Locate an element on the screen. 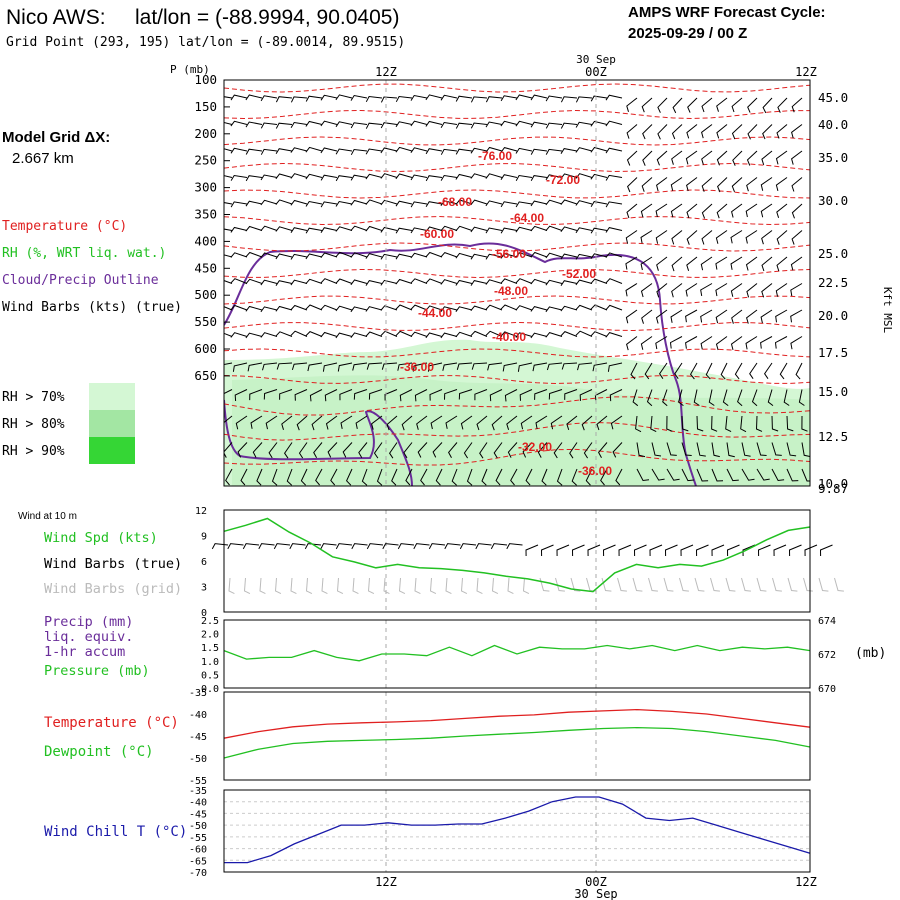 This screenshot has width=900, height=900. legend-1hr-accum: 1-hr accum is located at coordinates (84, 652).